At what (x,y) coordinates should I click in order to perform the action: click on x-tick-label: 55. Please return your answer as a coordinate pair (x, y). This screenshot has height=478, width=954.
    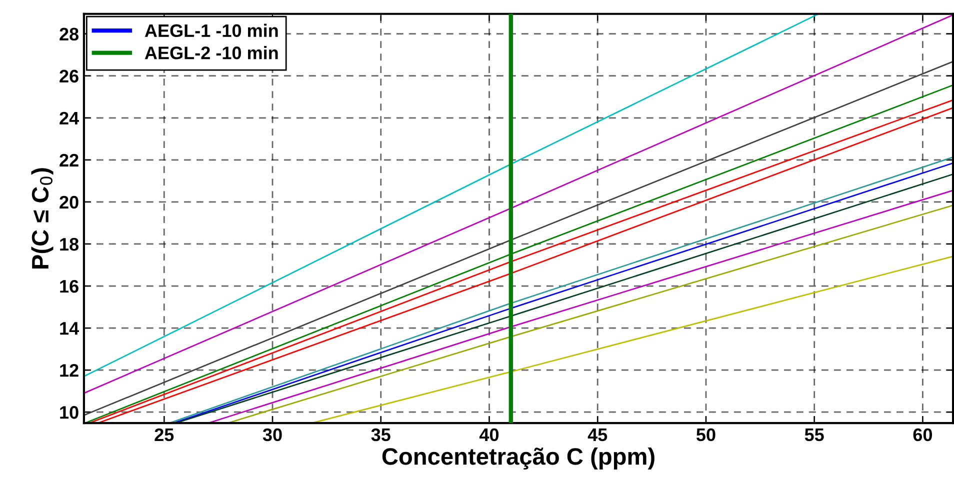
    Looking at the image, I should click on (814, 435).